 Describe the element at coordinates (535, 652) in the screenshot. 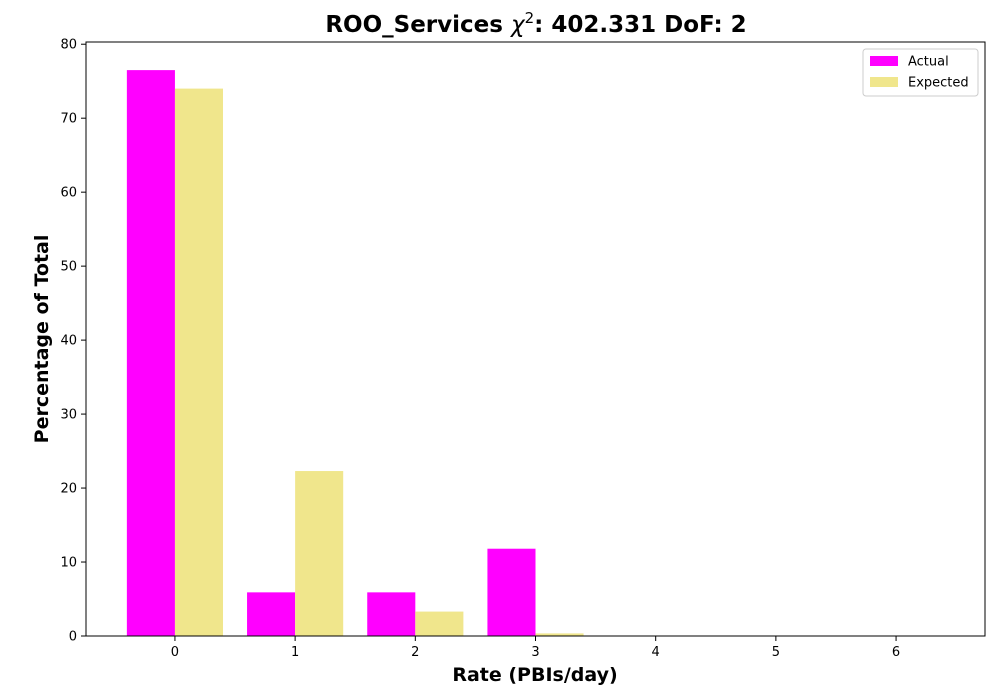

I see `x-tick-label: 3` at that location.